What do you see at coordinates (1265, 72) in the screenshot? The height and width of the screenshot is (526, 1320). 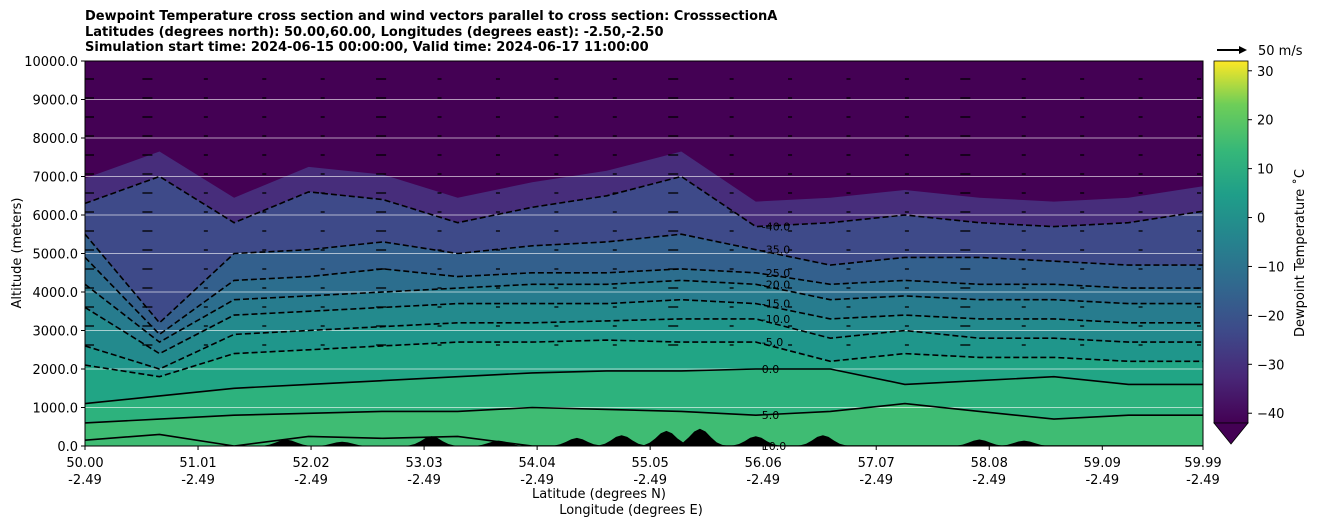 I see `colorbar-tick-label: 30` at bounding box center [1265, 72].